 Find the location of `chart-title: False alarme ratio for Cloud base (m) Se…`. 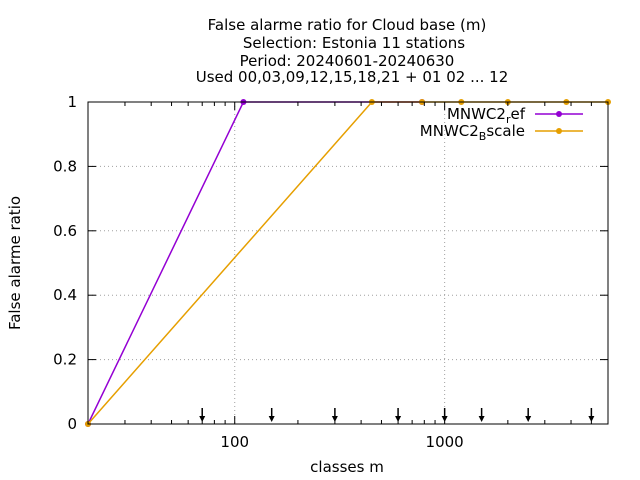

chart-title: False alarme ratio for Cloud base (m) Se… is located at coordinates (352, 51).